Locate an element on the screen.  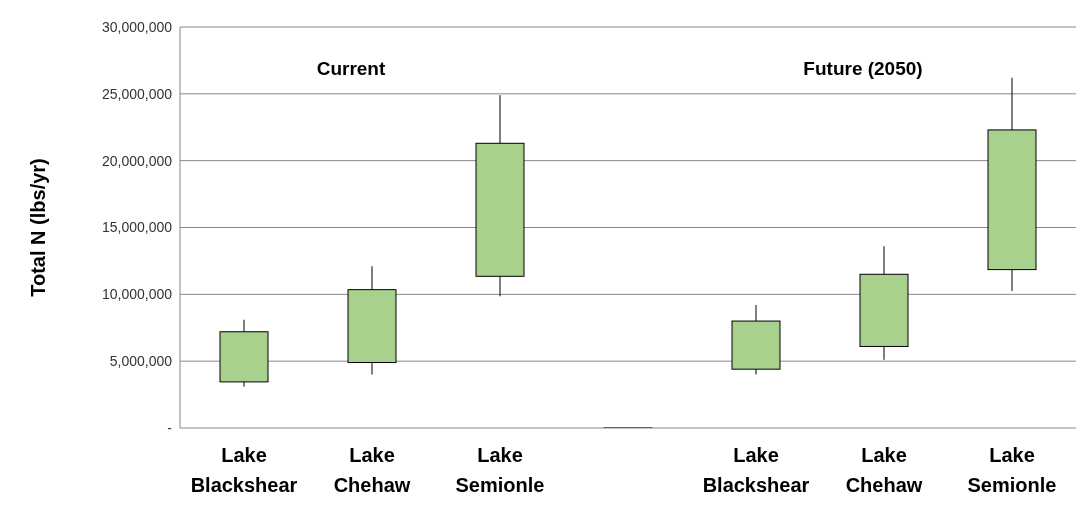
y-tick-label: 30,000,000 is located at coordinates (137, 26).